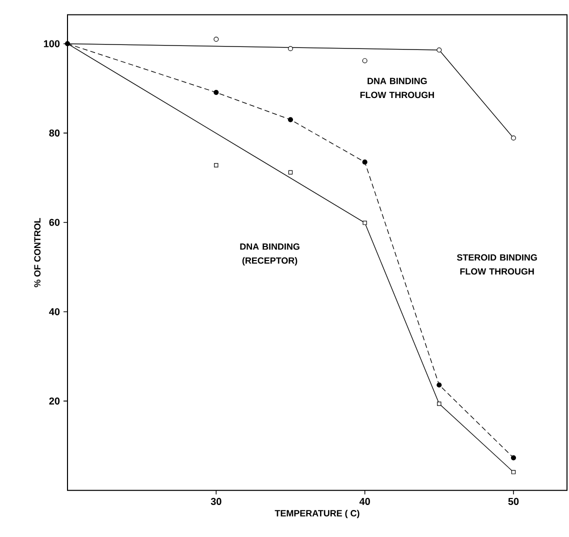 The height and width of the screenshot is (537, 569). I want to click on annotation: DNA BINDING (RECEPTOR), so click(270, 254).